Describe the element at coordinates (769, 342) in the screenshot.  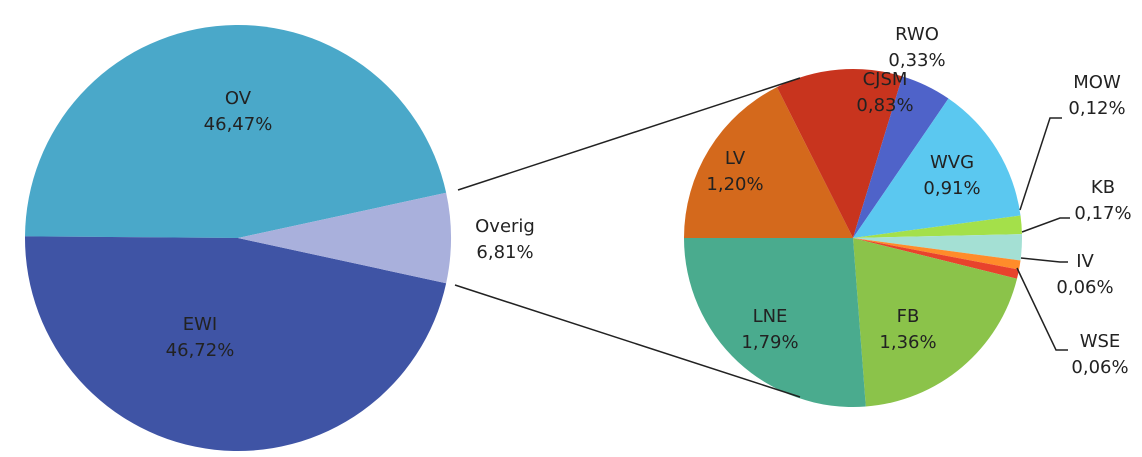
I see `slice-value-label: 1,79%` at that location.